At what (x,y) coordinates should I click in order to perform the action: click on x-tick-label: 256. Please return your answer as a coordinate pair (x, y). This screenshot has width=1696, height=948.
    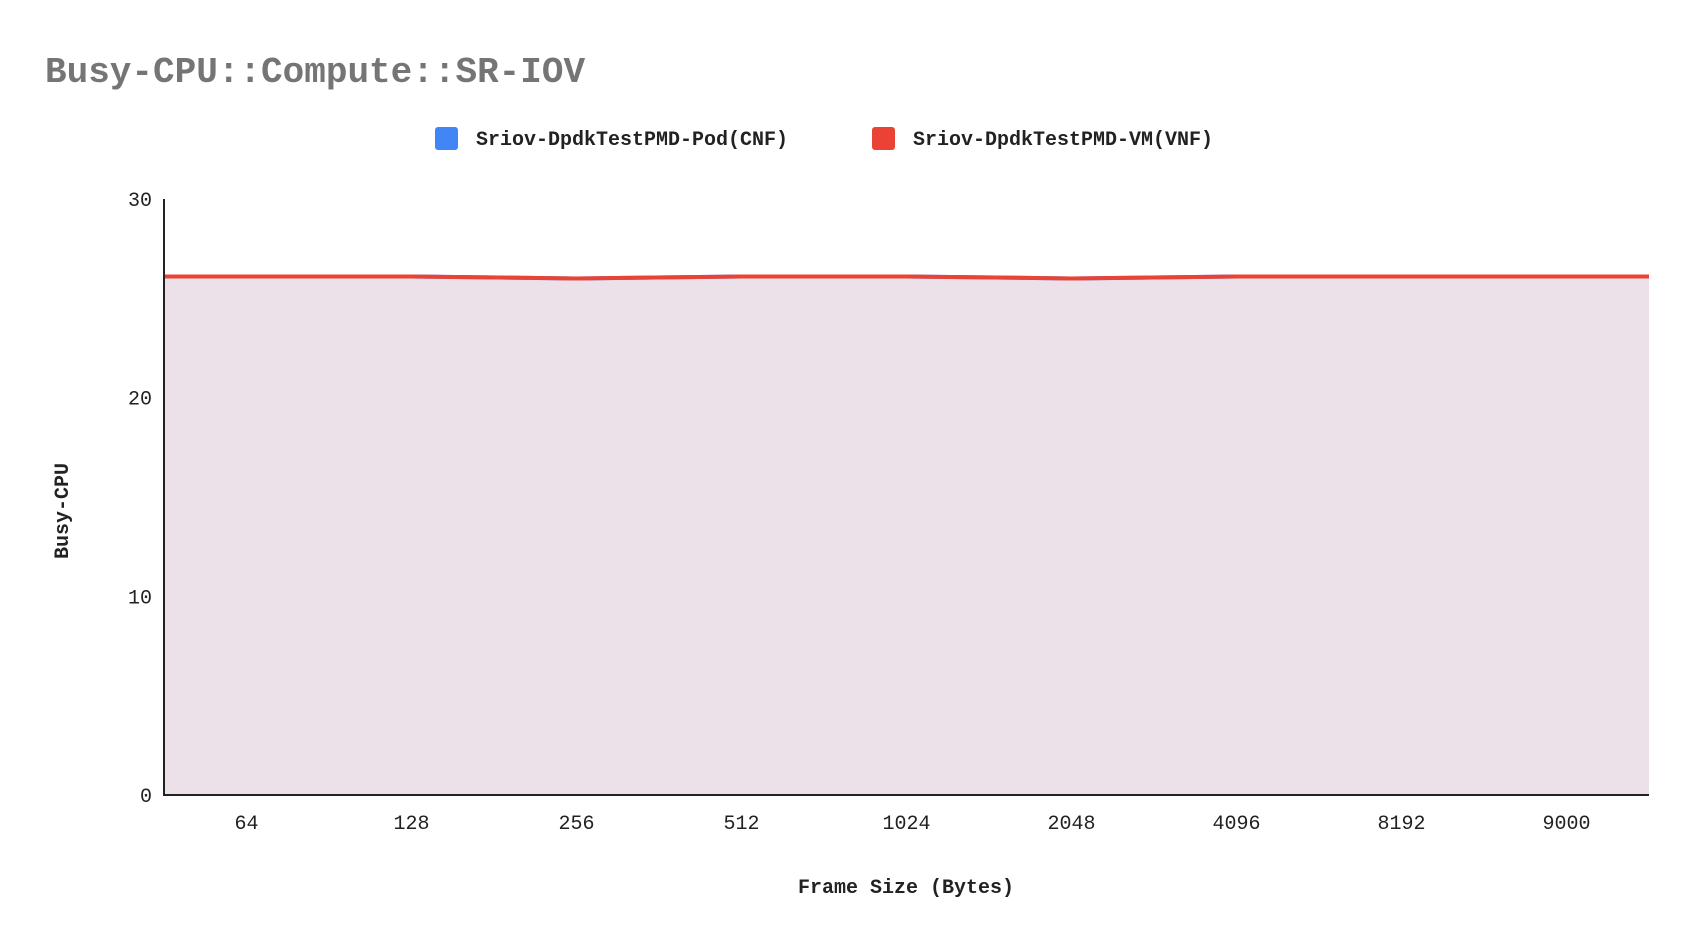
    Looking at the image, I should click on (576, 824).